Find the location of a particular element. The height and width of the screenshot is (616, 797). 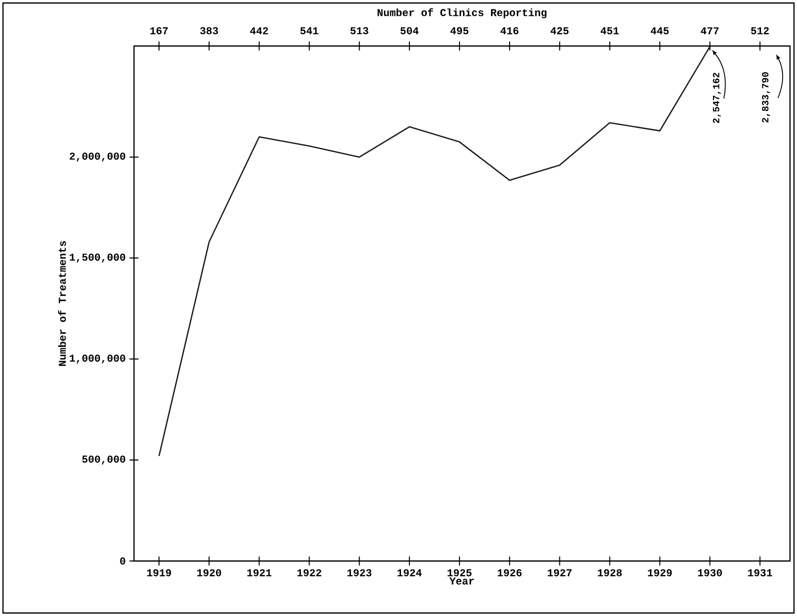

text: 383 is located at coordinates (209, 30).